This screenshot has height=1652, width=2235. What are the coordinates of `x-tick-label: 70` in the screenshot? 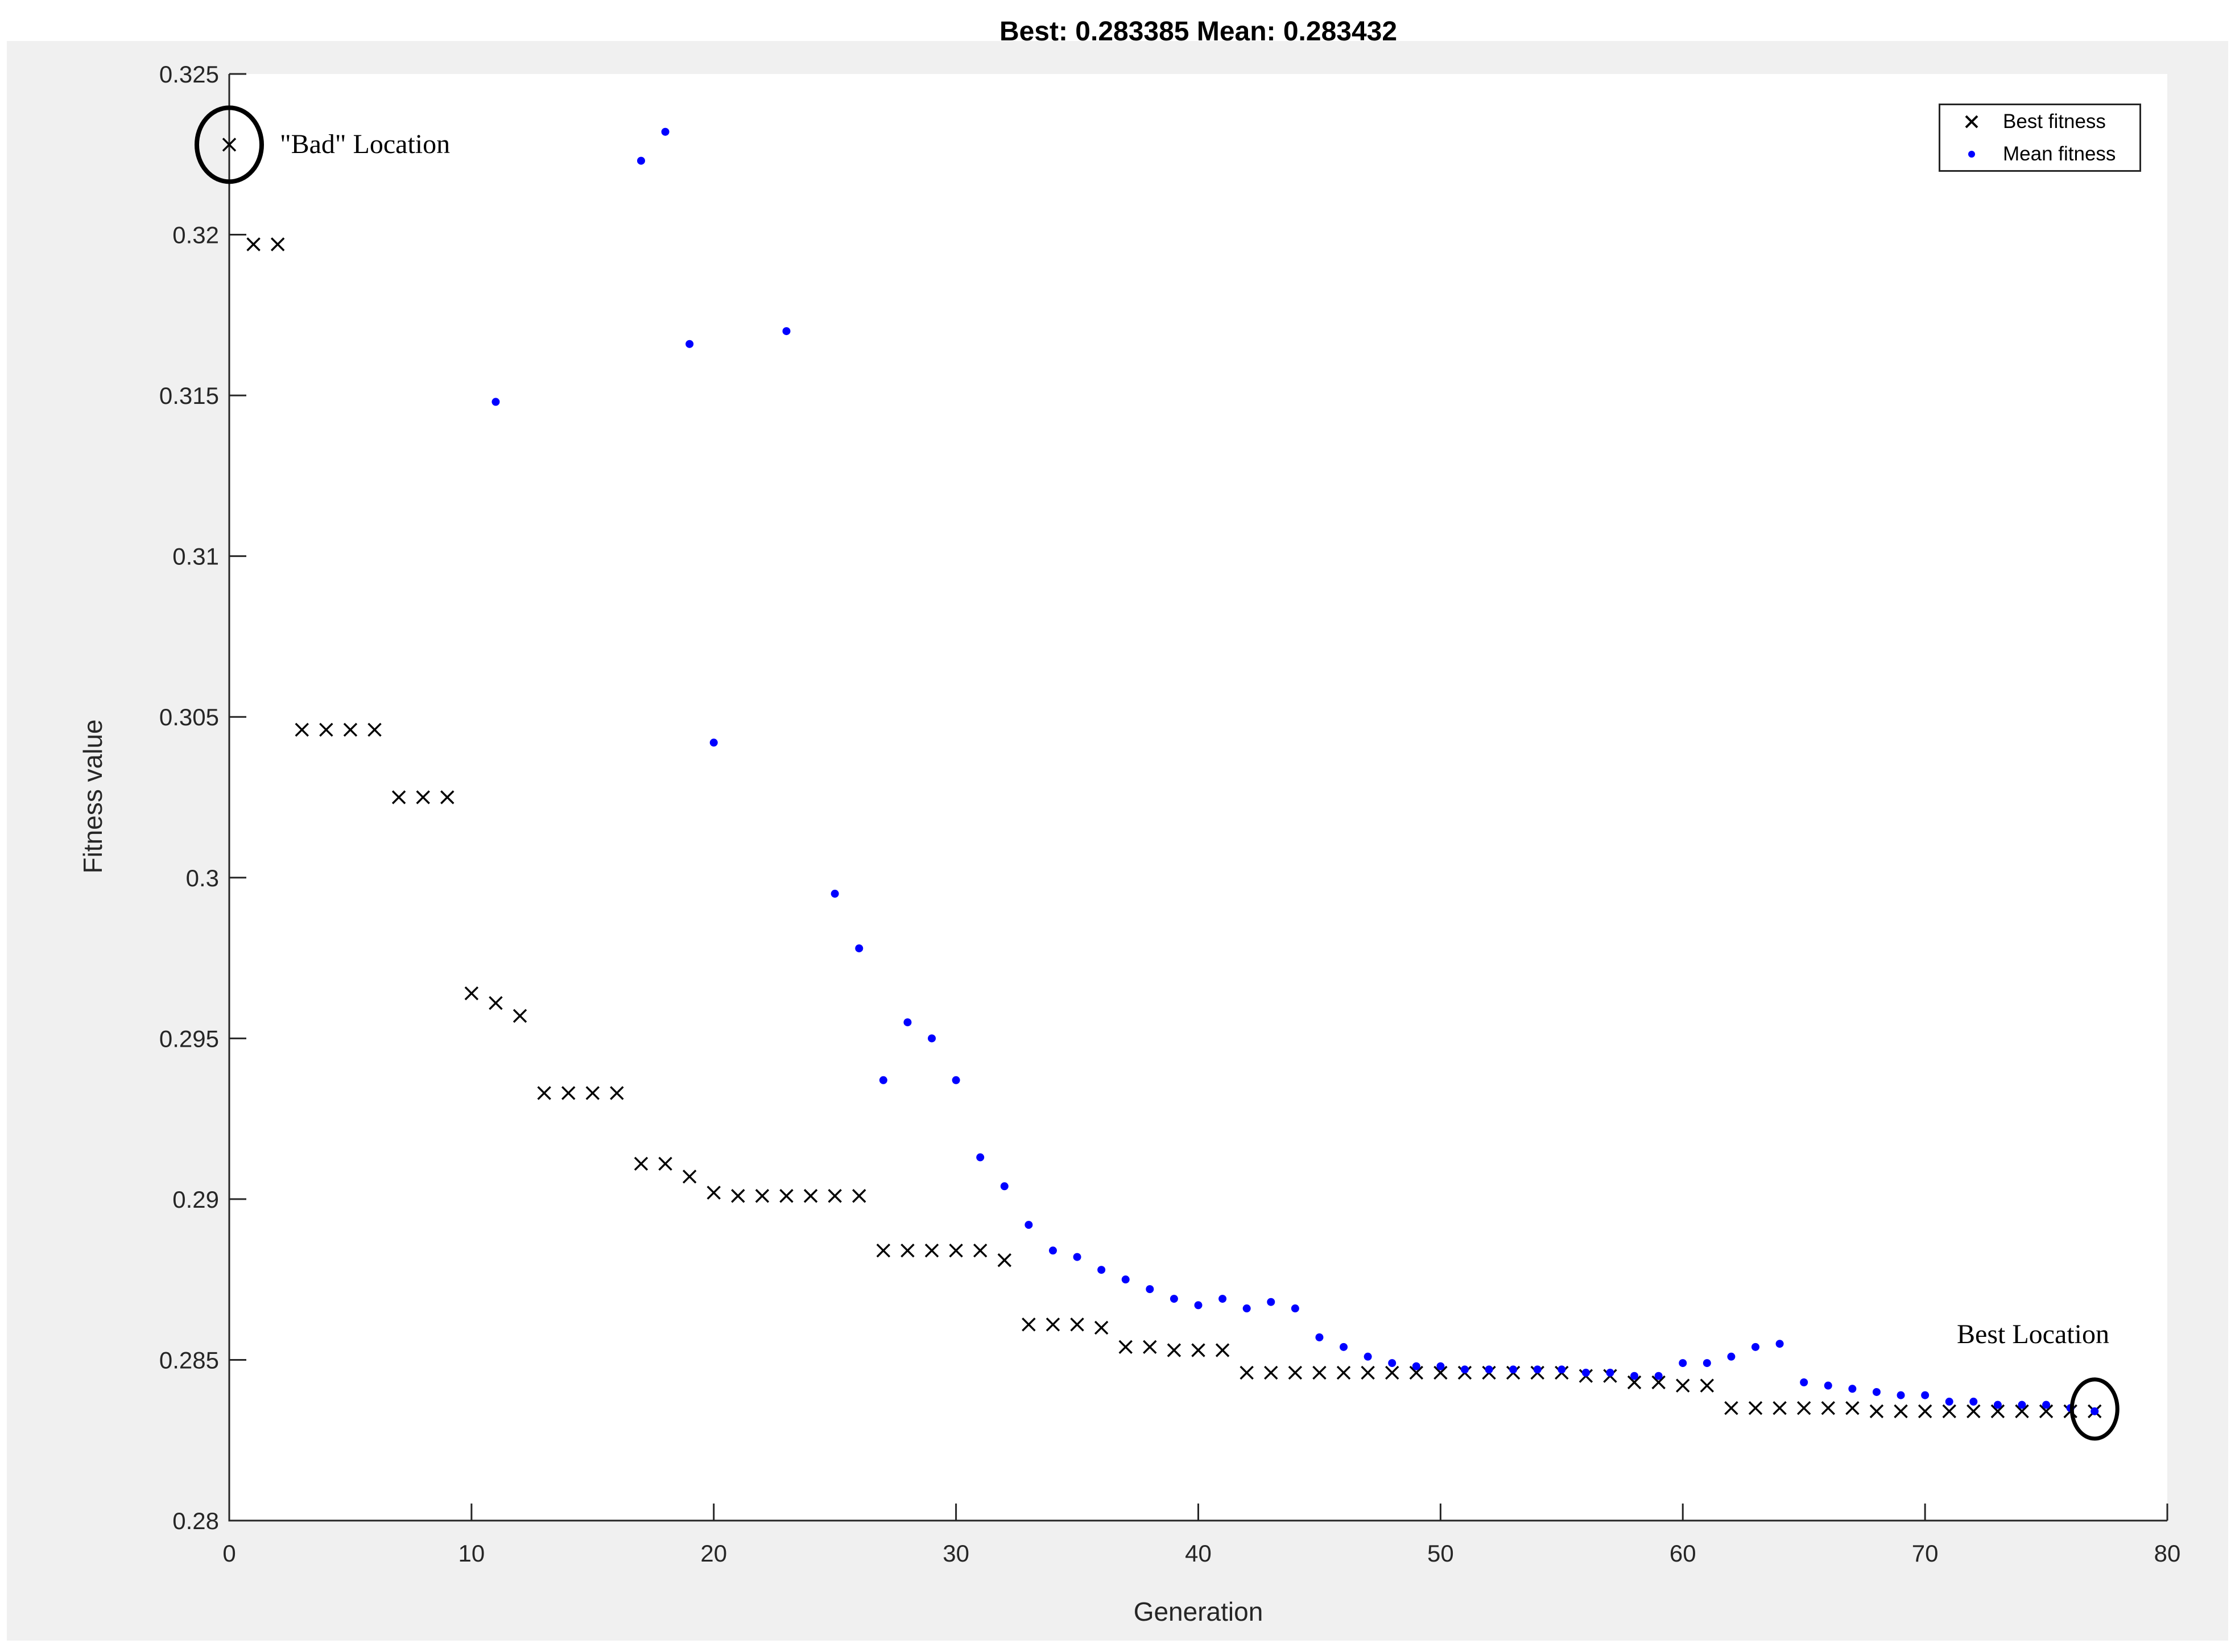 It's located at (1925, 1553).